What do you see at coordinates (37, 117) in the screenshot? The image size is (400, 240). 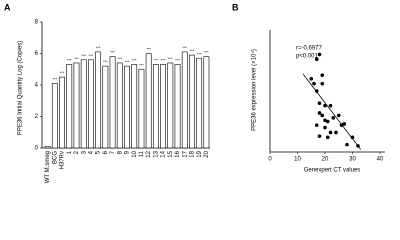 I see `y-tick-label: 2` at bounding box center [37, 117].